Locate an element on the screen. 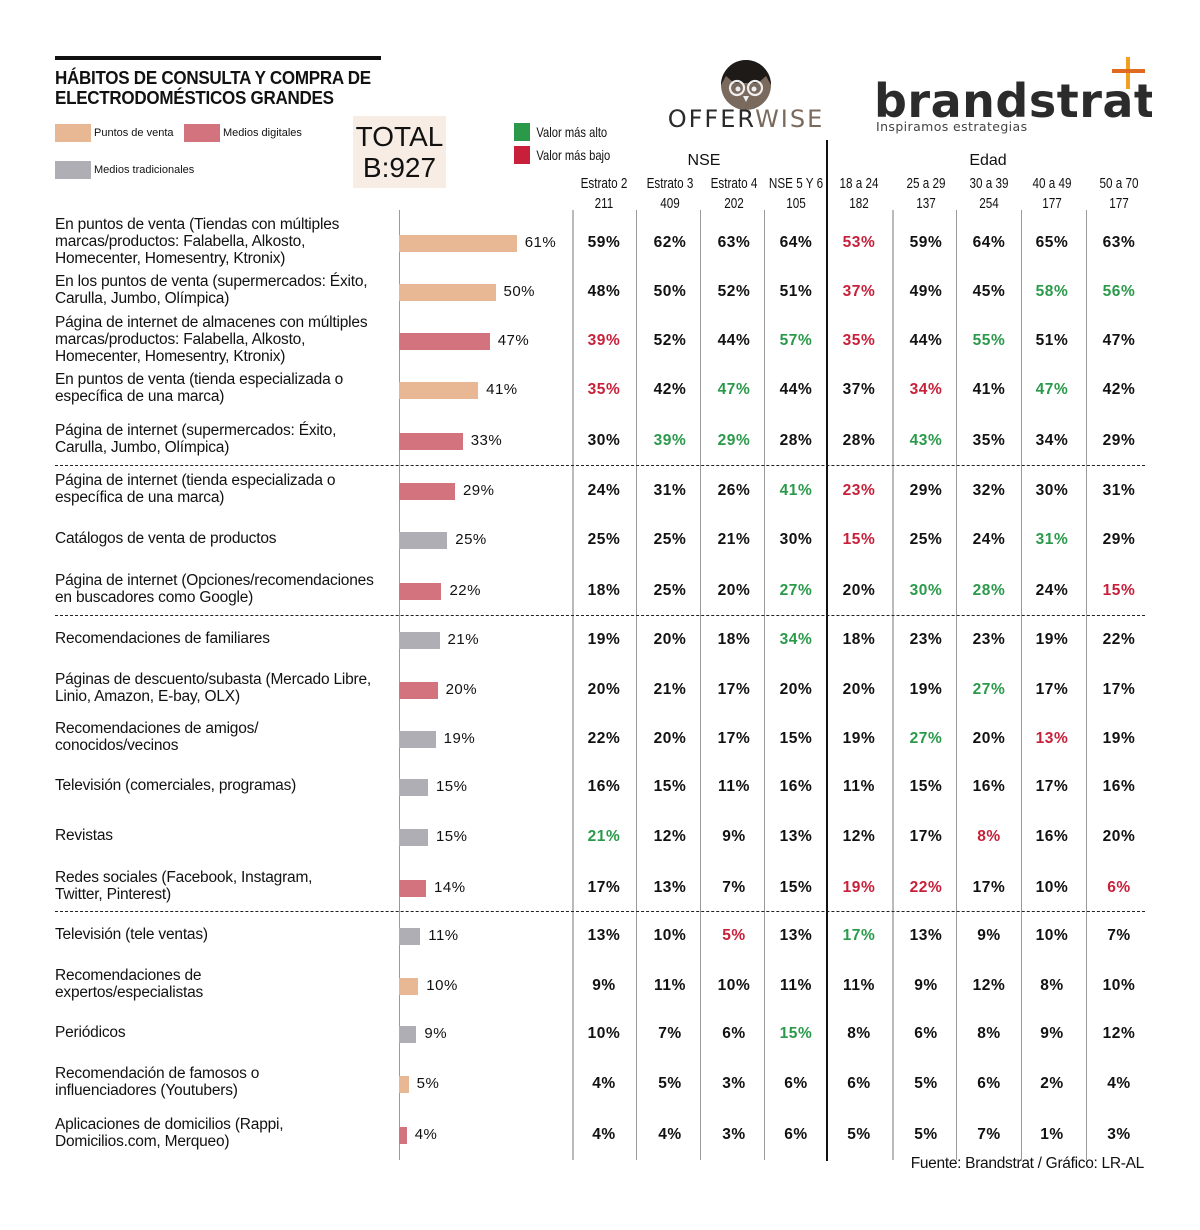  cell-lowest: 34% is located at coordinates (926, 389).